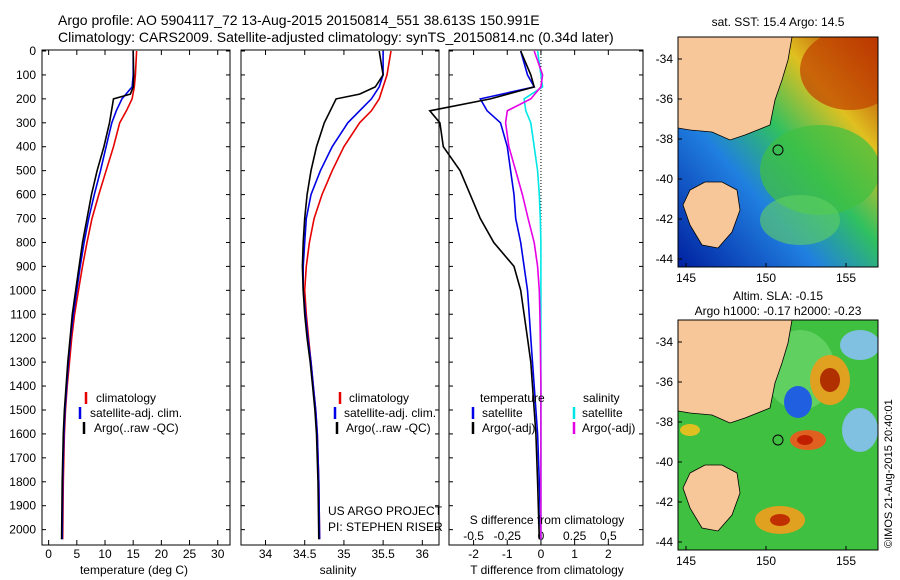 Image resolution: width=900 pixels, height=580 pixels. I want to click on depth-tick-label: 0, so click(32, 51).